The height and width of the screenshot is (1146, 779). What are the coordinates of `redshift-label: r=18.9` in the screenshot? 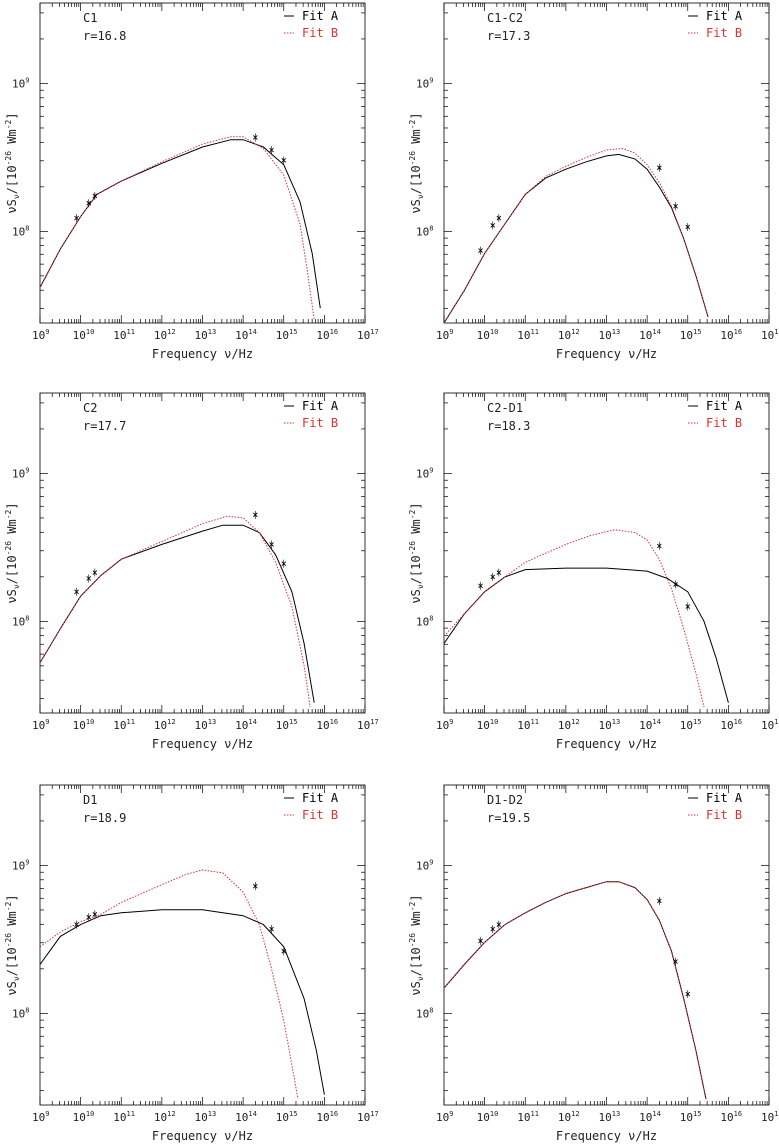 It's located at (104, 818).